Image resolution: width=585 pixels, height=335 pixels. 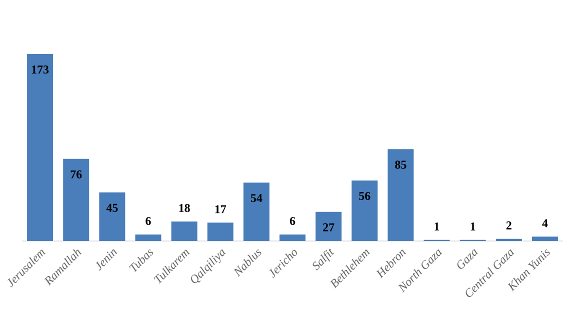 What do you see at coordinates (40, 70) in the screenshot?
I see `data-label: 173` at bounding box center [40, 70].